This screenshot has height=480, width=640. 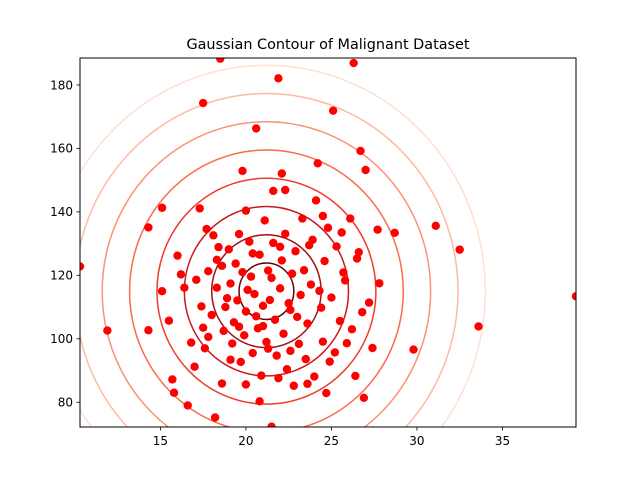 I want to click on y-axis: 80 100 120 140 160 180, so click(x=65, y=244).